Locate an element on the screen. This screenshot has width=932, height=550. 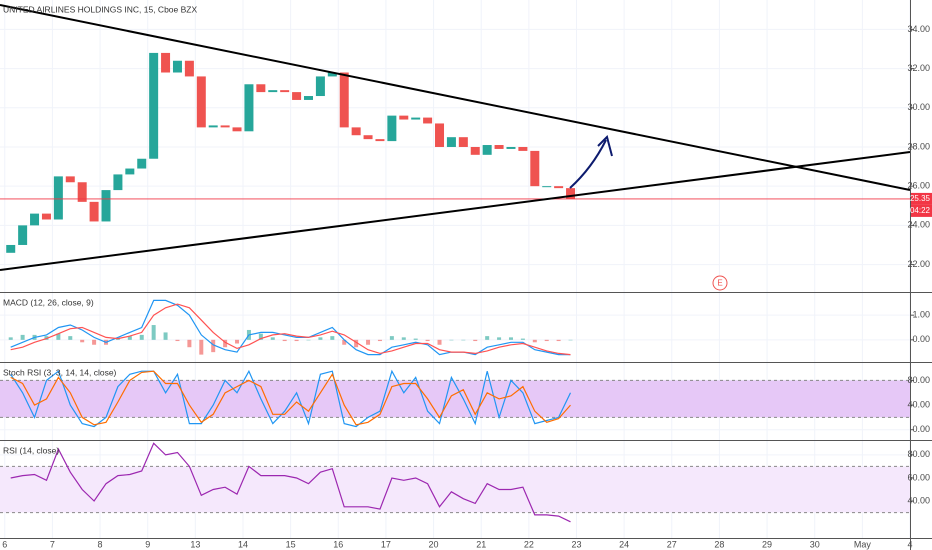
y-tick-label: 60.00 is located at coordinates (918, 477).